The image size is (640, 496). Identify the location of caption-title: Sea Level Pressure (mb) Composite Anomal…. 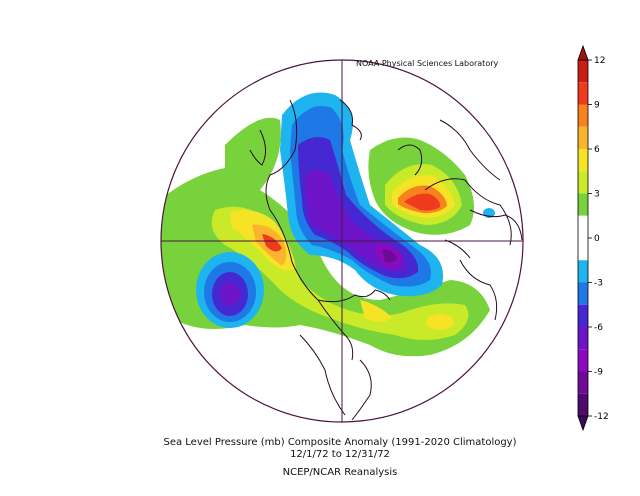
(340, 442).